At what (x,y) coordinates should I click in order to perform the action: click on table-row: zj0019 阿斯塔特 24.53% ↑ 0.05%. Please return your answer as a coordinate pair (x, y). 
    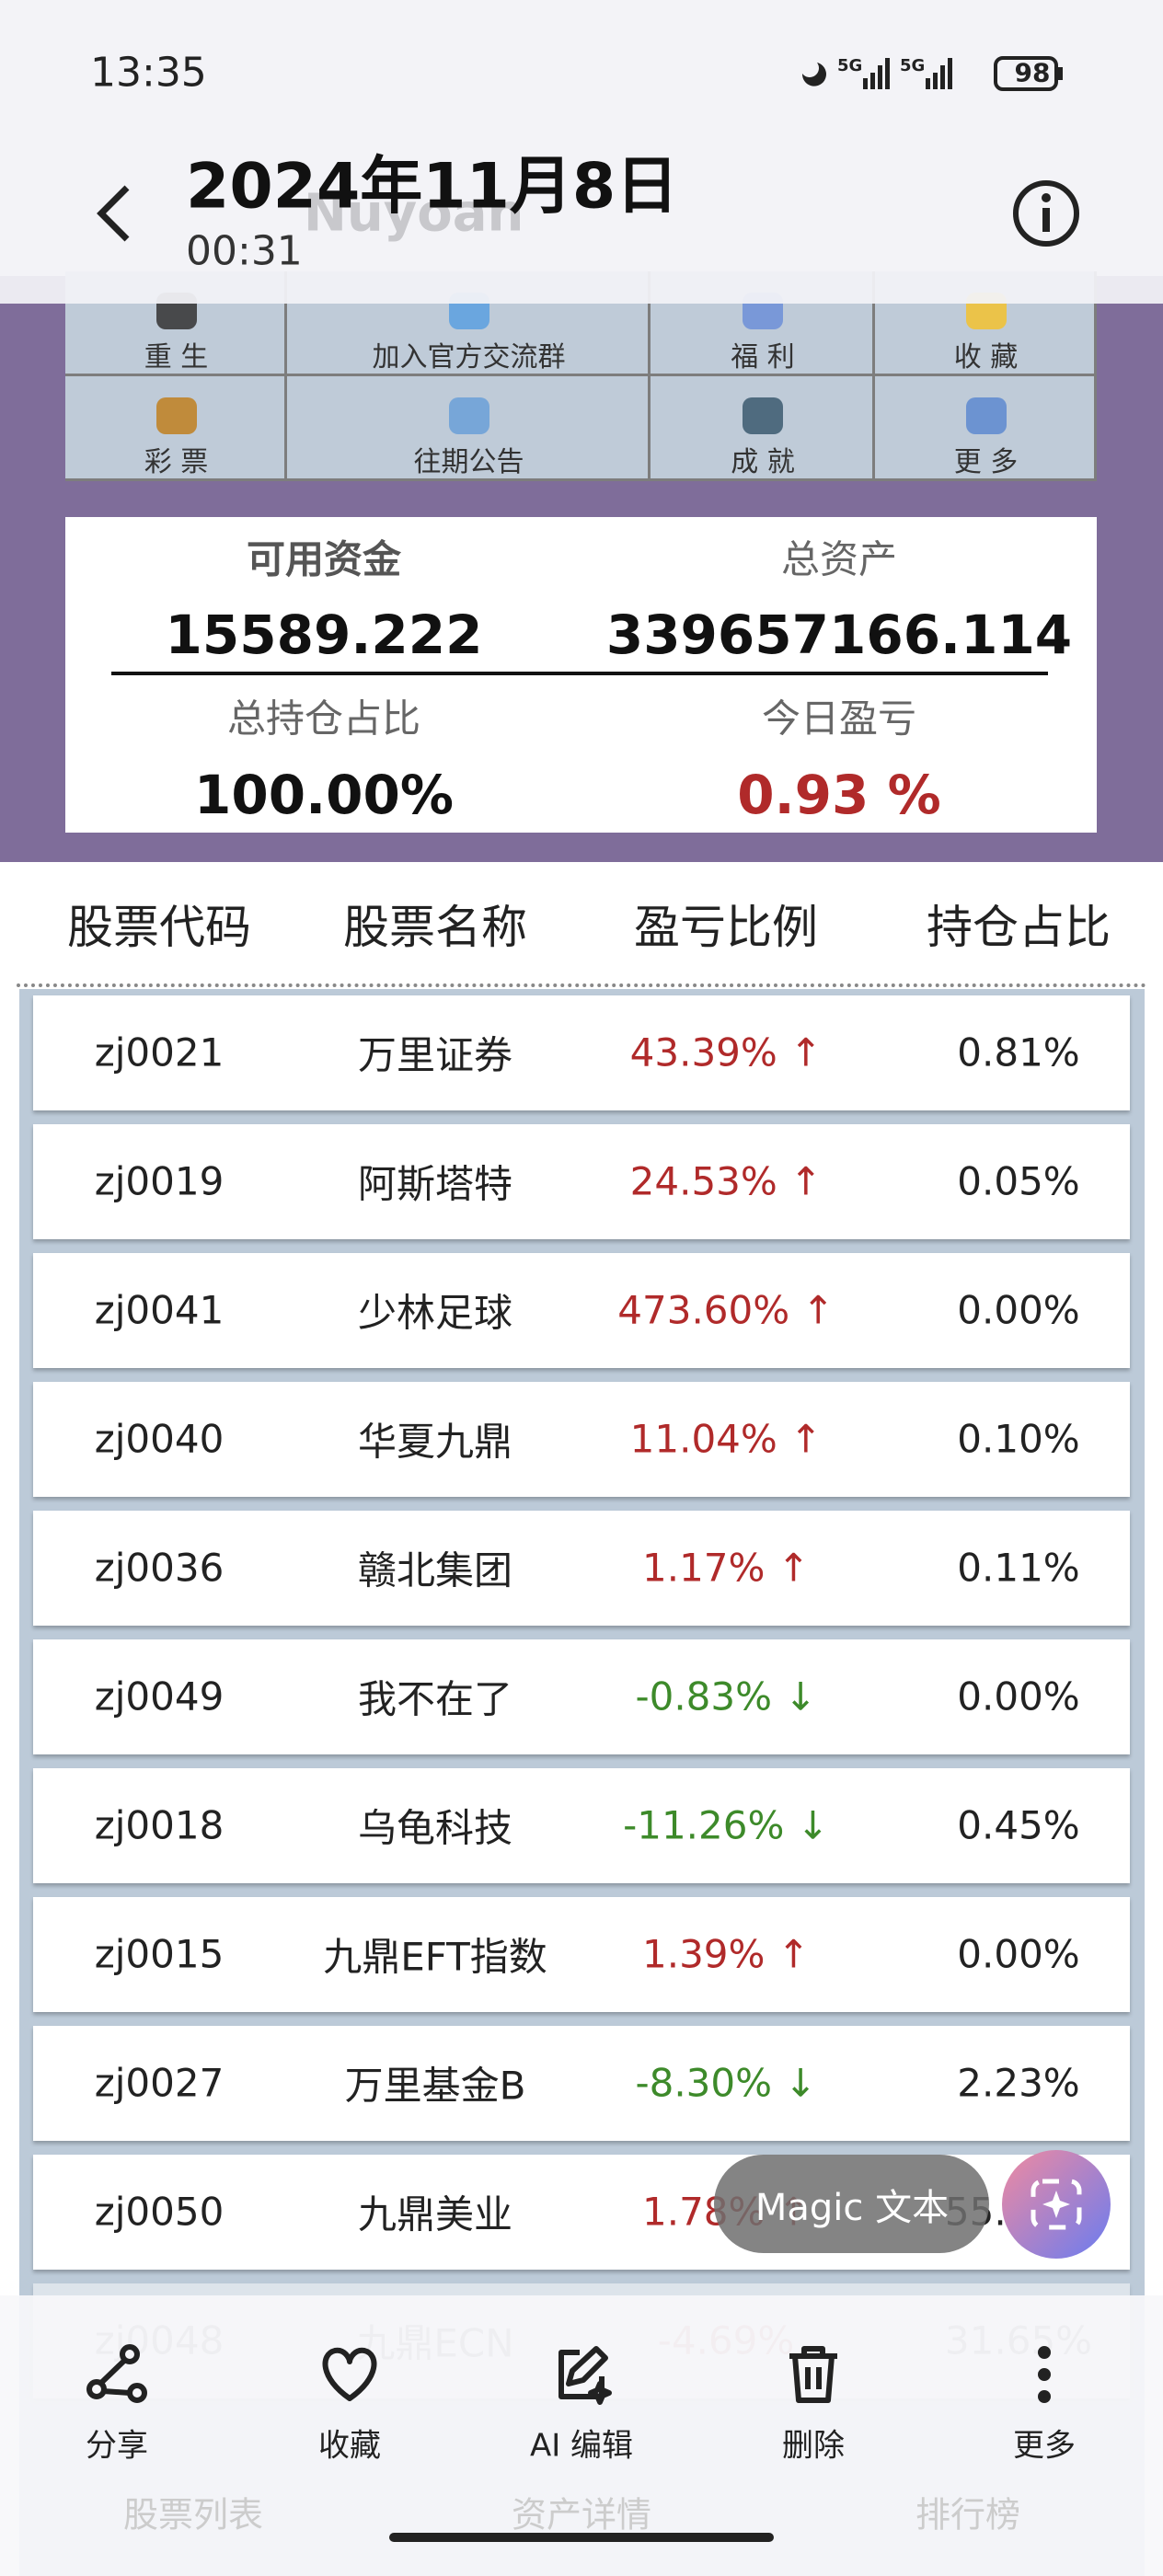
    Looking at the image, I should click on (581, 1181).